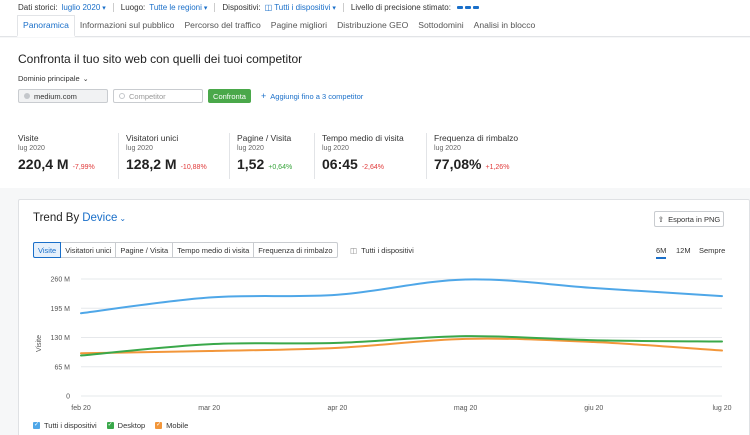 The image size is (750, 435). What do you see at coordinates (296, 250) in the screenshot?
I see `metric-tab-bounce-rate: Frequenza di rimbalzo` at bounding box center [296, 250].